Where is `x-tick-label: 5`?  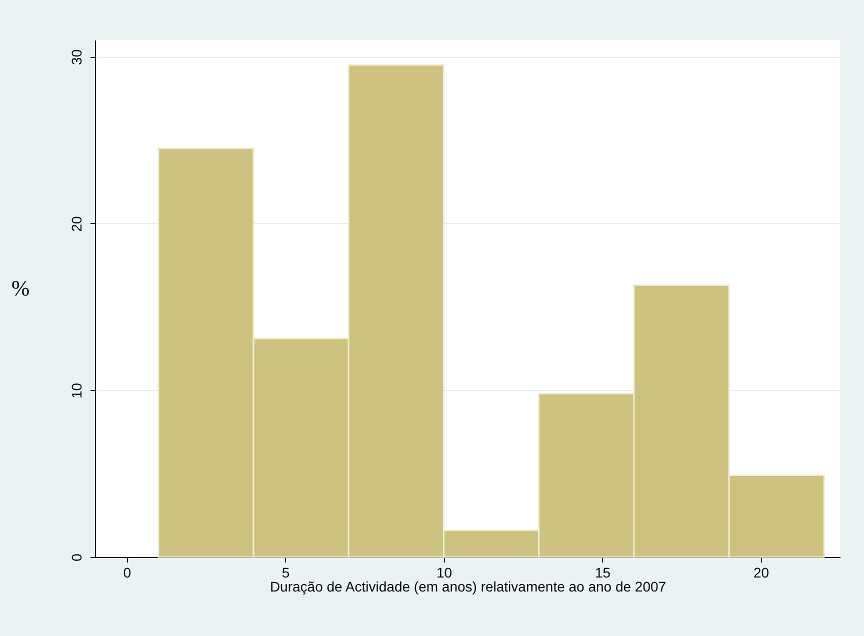 x-tick-label: 5 is located at coordinates (286, 572).